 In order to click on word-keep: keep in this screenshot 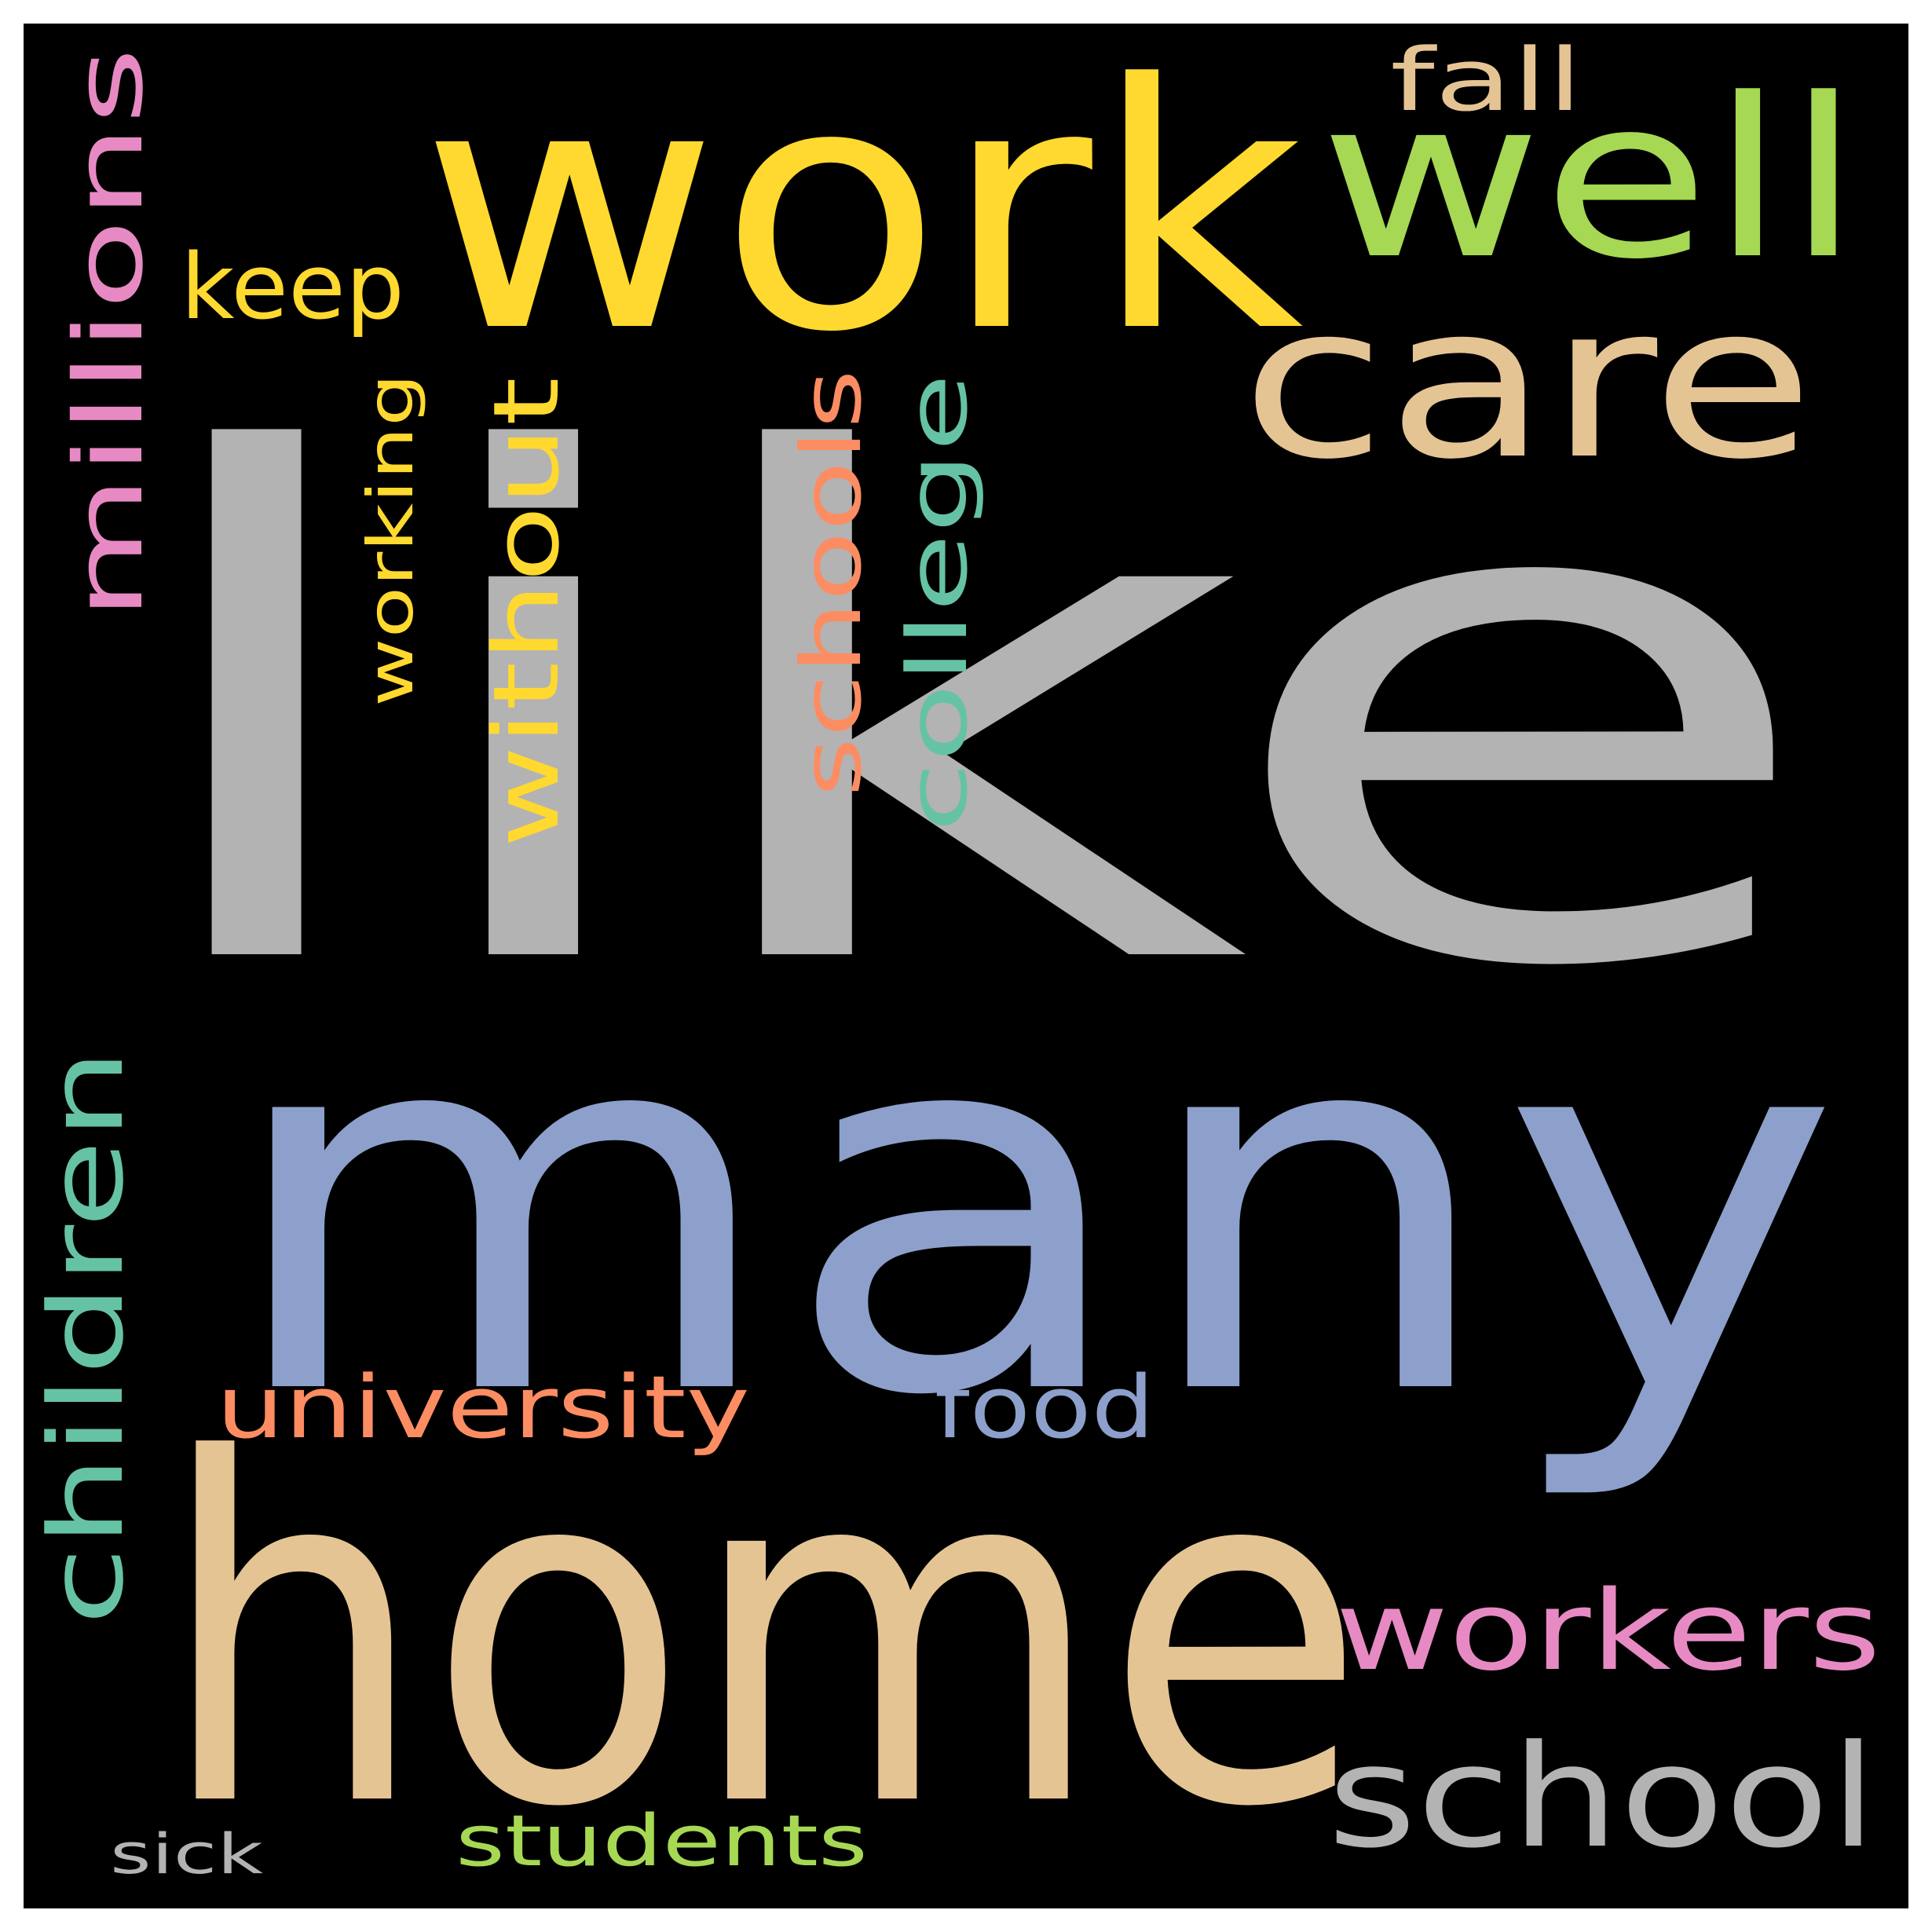, I will do `click(292, 288)`.